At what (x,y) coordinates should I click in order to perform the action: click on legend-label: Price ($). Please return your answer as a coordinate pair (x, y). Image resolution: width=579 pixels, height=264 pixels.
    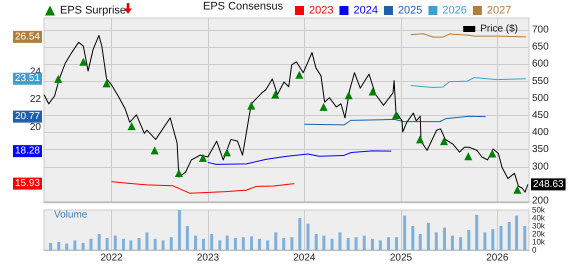
    Looking at the image, I should click on (499, 29).